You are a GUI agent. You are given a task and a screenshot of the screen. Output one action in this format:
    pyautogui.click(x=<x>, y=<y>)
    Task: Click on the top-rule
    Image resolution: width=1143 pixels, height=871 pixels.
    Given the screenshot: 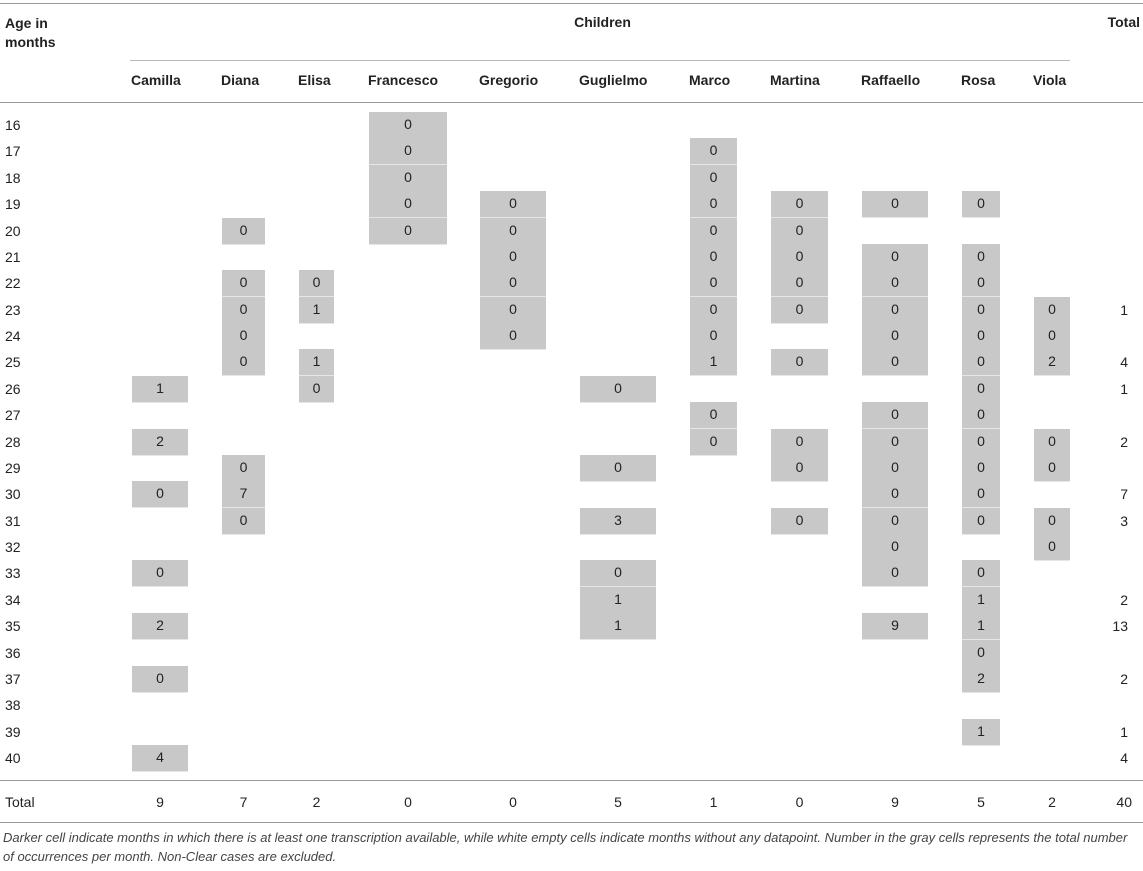 What is the action you would take?
    pyautogui.click(x=571, y=3)
    